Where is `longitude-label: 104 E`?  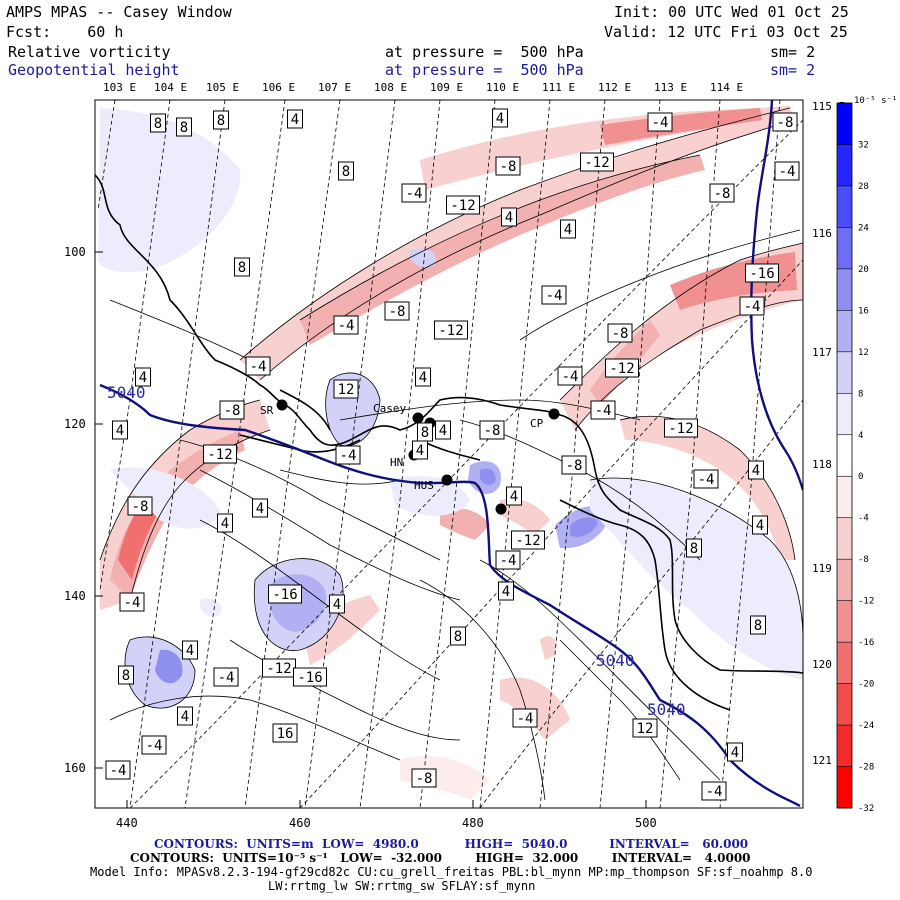 longitude-label: 104 E is located at coordinates (170, 87).